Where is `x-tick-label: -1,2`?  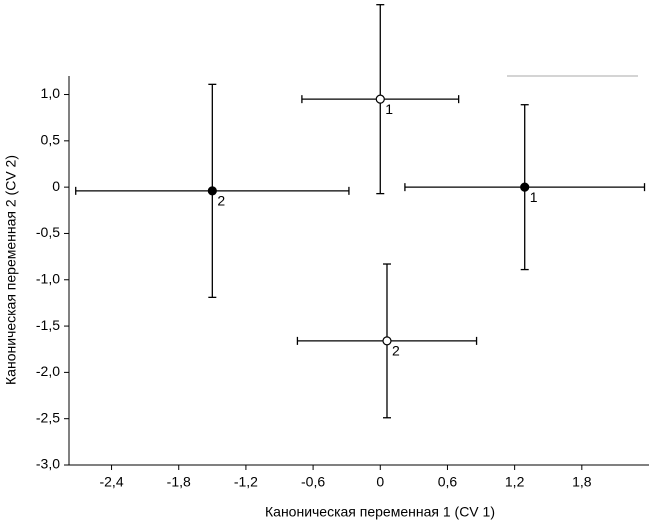
x-tick-label: -1,2 is located at coordinates (246, 482).